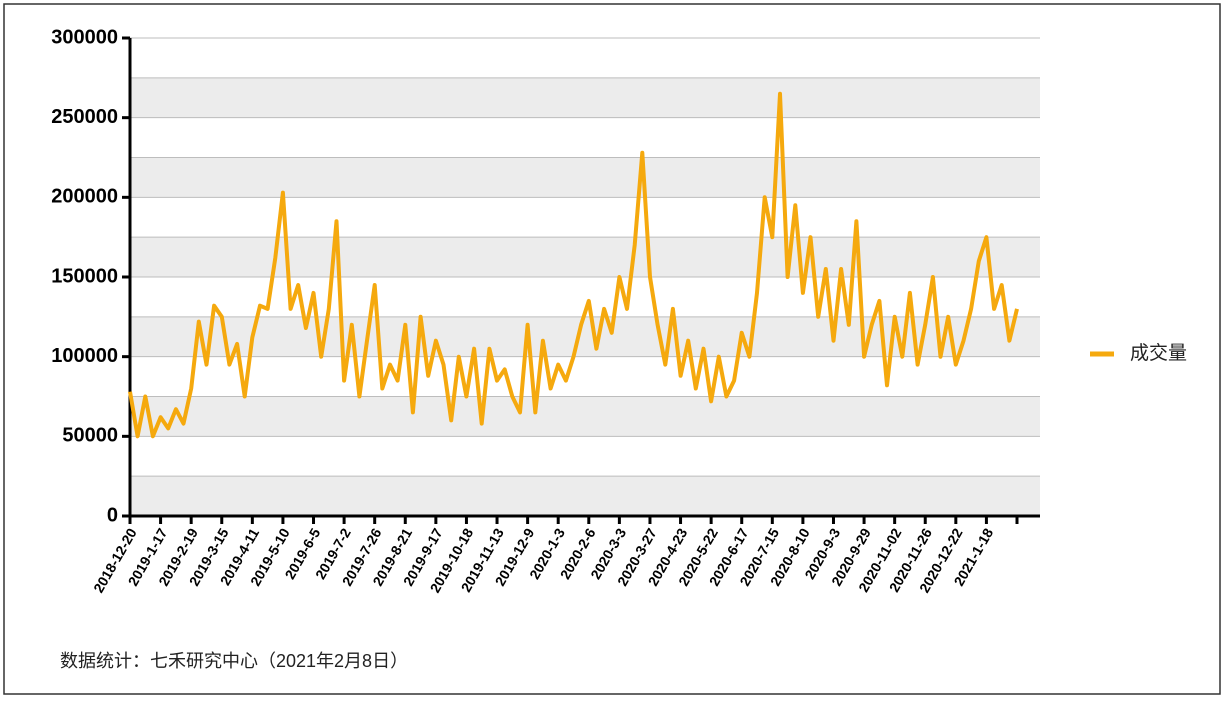 The width and height of the screenshot is (1225, 705). Describe the element at coordinates (84, 197) in the screenshot. I see `y-tick-label: 200000` at that location.